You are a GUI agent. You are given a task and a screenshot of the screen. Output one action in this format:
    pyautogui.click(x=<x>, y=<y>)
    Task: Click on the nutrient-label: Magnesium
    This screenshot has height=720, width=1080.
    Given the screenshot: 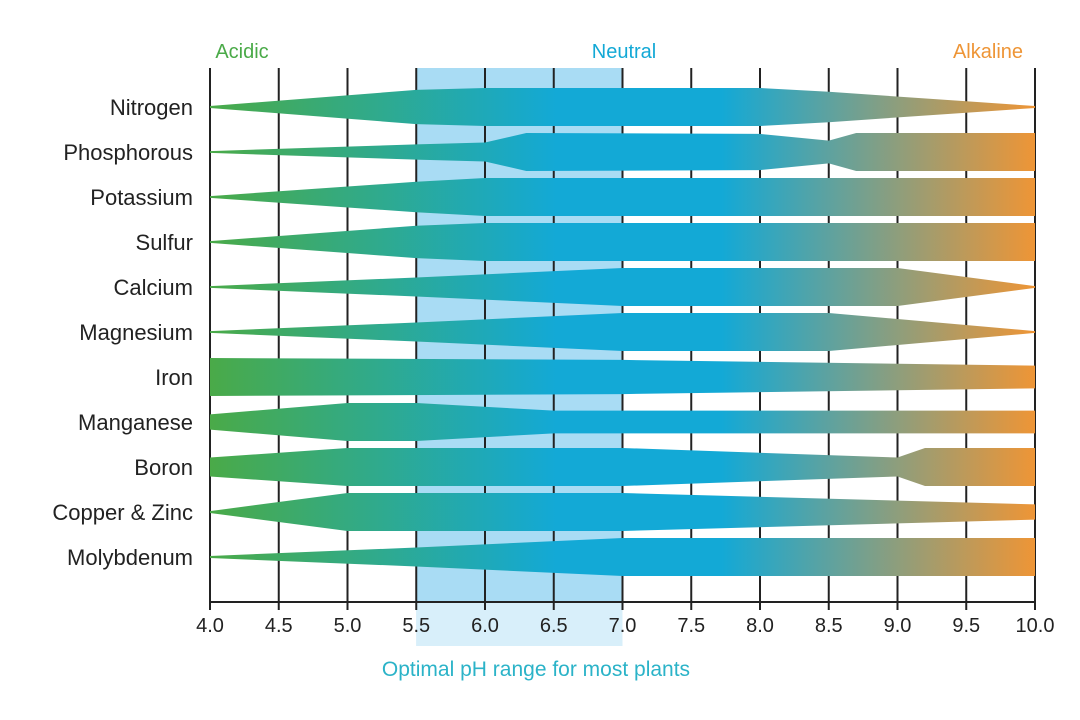 What is the action you would take?
    pyautogui.click(x=136, y=332)
    